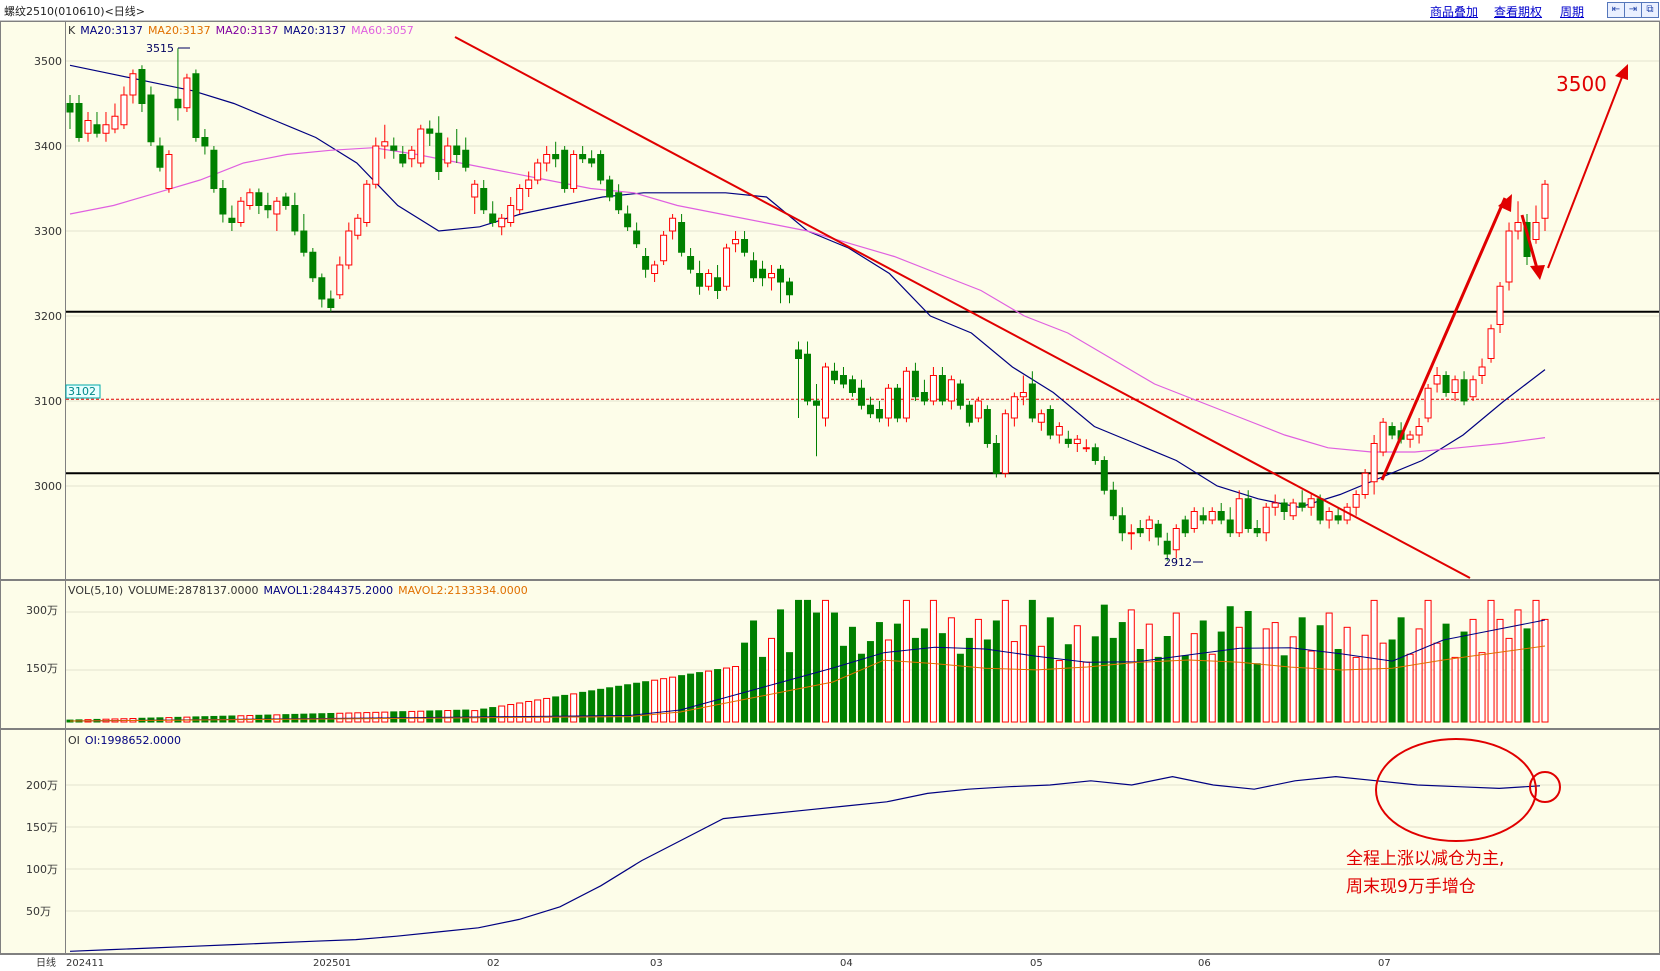 The width and height of the screenshot is (1660, 971). Describe the element at coordinates (1633, 10) in the screenshot. I see `arrow-right-icon: ⇥` at that location.